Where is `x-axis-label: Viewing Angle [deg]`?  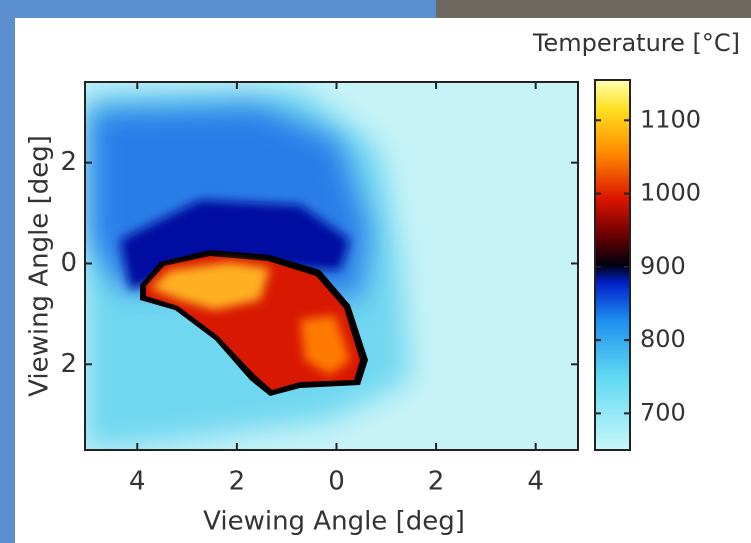 x-axis-label: Viewing Angle [deg] is located at coordinates (334, 522).